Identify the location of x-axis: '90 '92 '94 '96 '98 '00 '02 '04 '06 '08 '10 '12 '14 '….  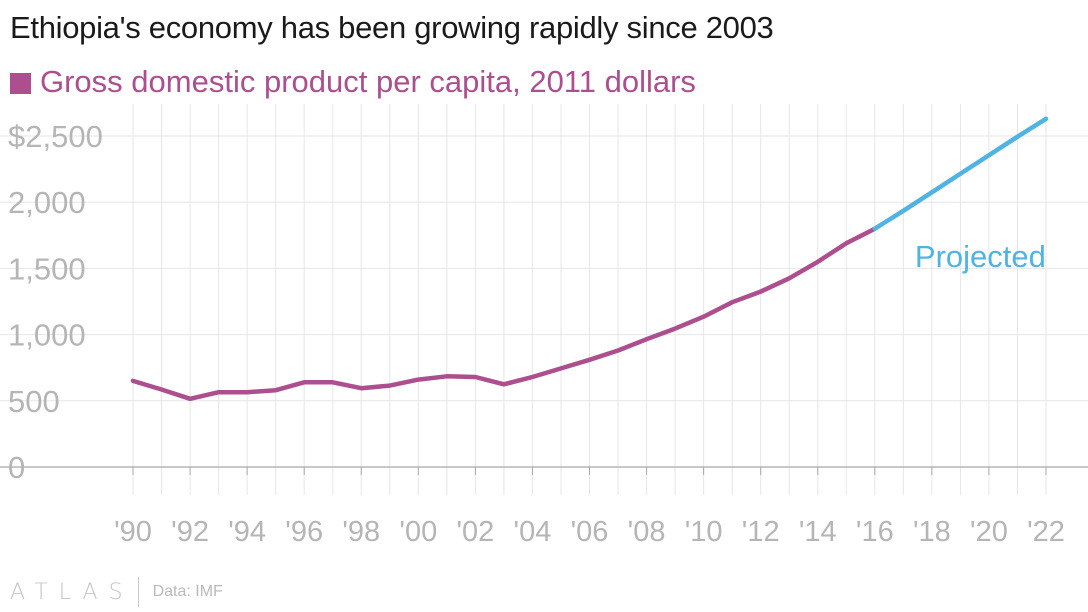
(589, 507).